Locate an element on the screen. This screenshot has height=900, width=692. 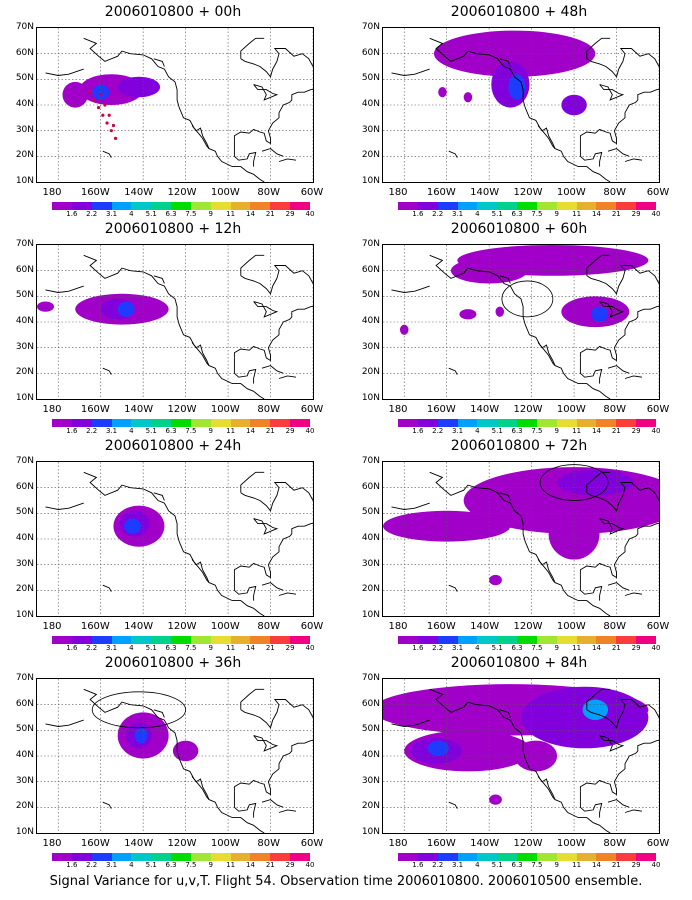
colorbar-label: 5.1 is located at coordinates (497, 865).